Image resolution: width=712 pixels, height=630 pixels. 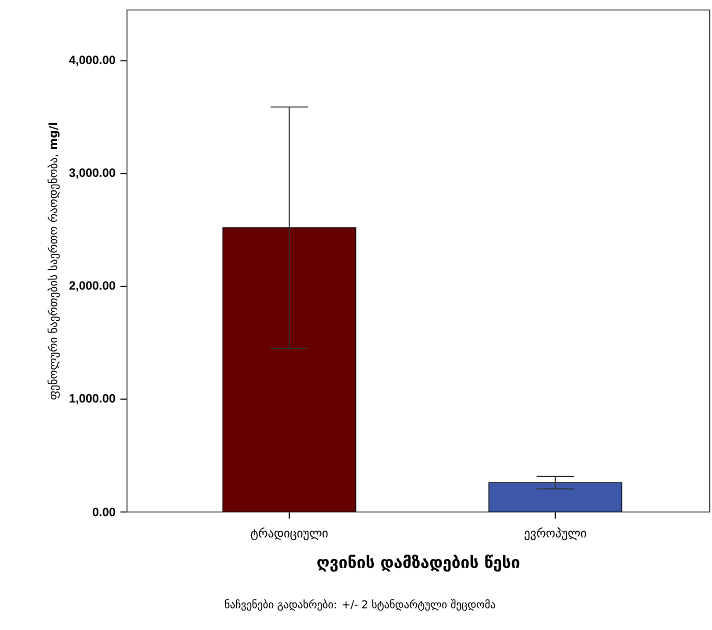 What do you see at coordinates (92, 61) in the screenshot?
I see `y-tick-label: 4,000.00` at bounding box center [92, 61].